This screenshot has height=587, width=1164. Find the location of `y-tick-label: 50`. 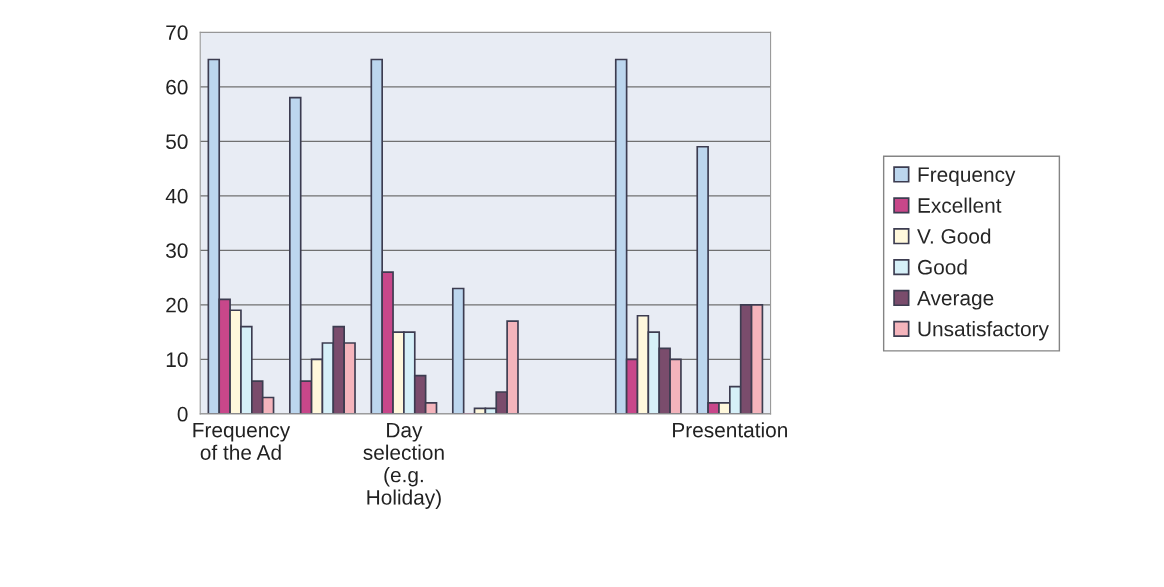

y-tick-label: 50 is located at coordinates (177, 142).